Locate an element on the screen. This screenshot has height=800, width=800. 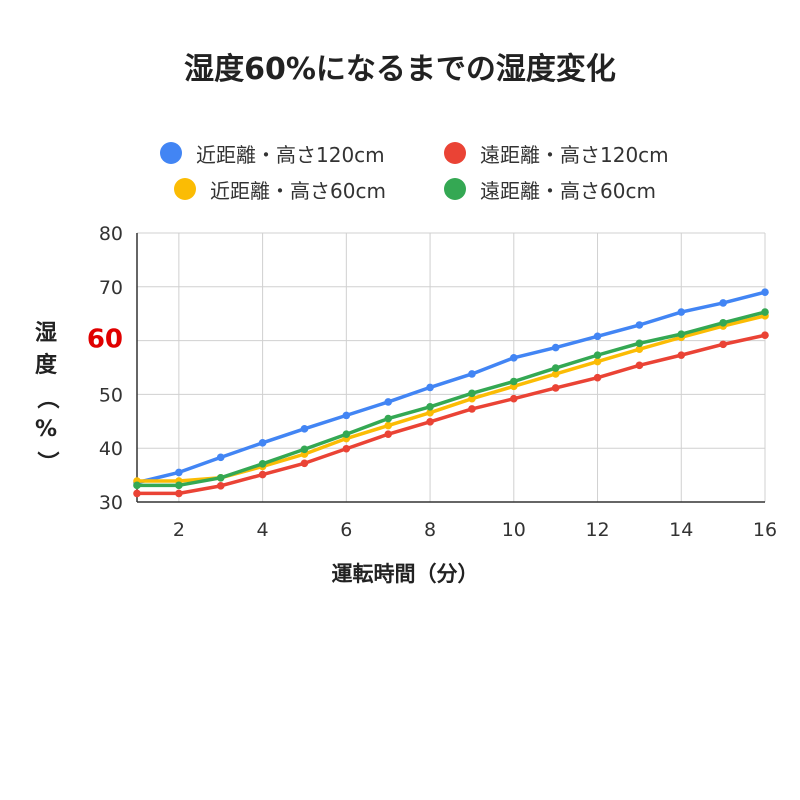
x-axis-label: 運転時間（分） is located at coordinates (405, 574).